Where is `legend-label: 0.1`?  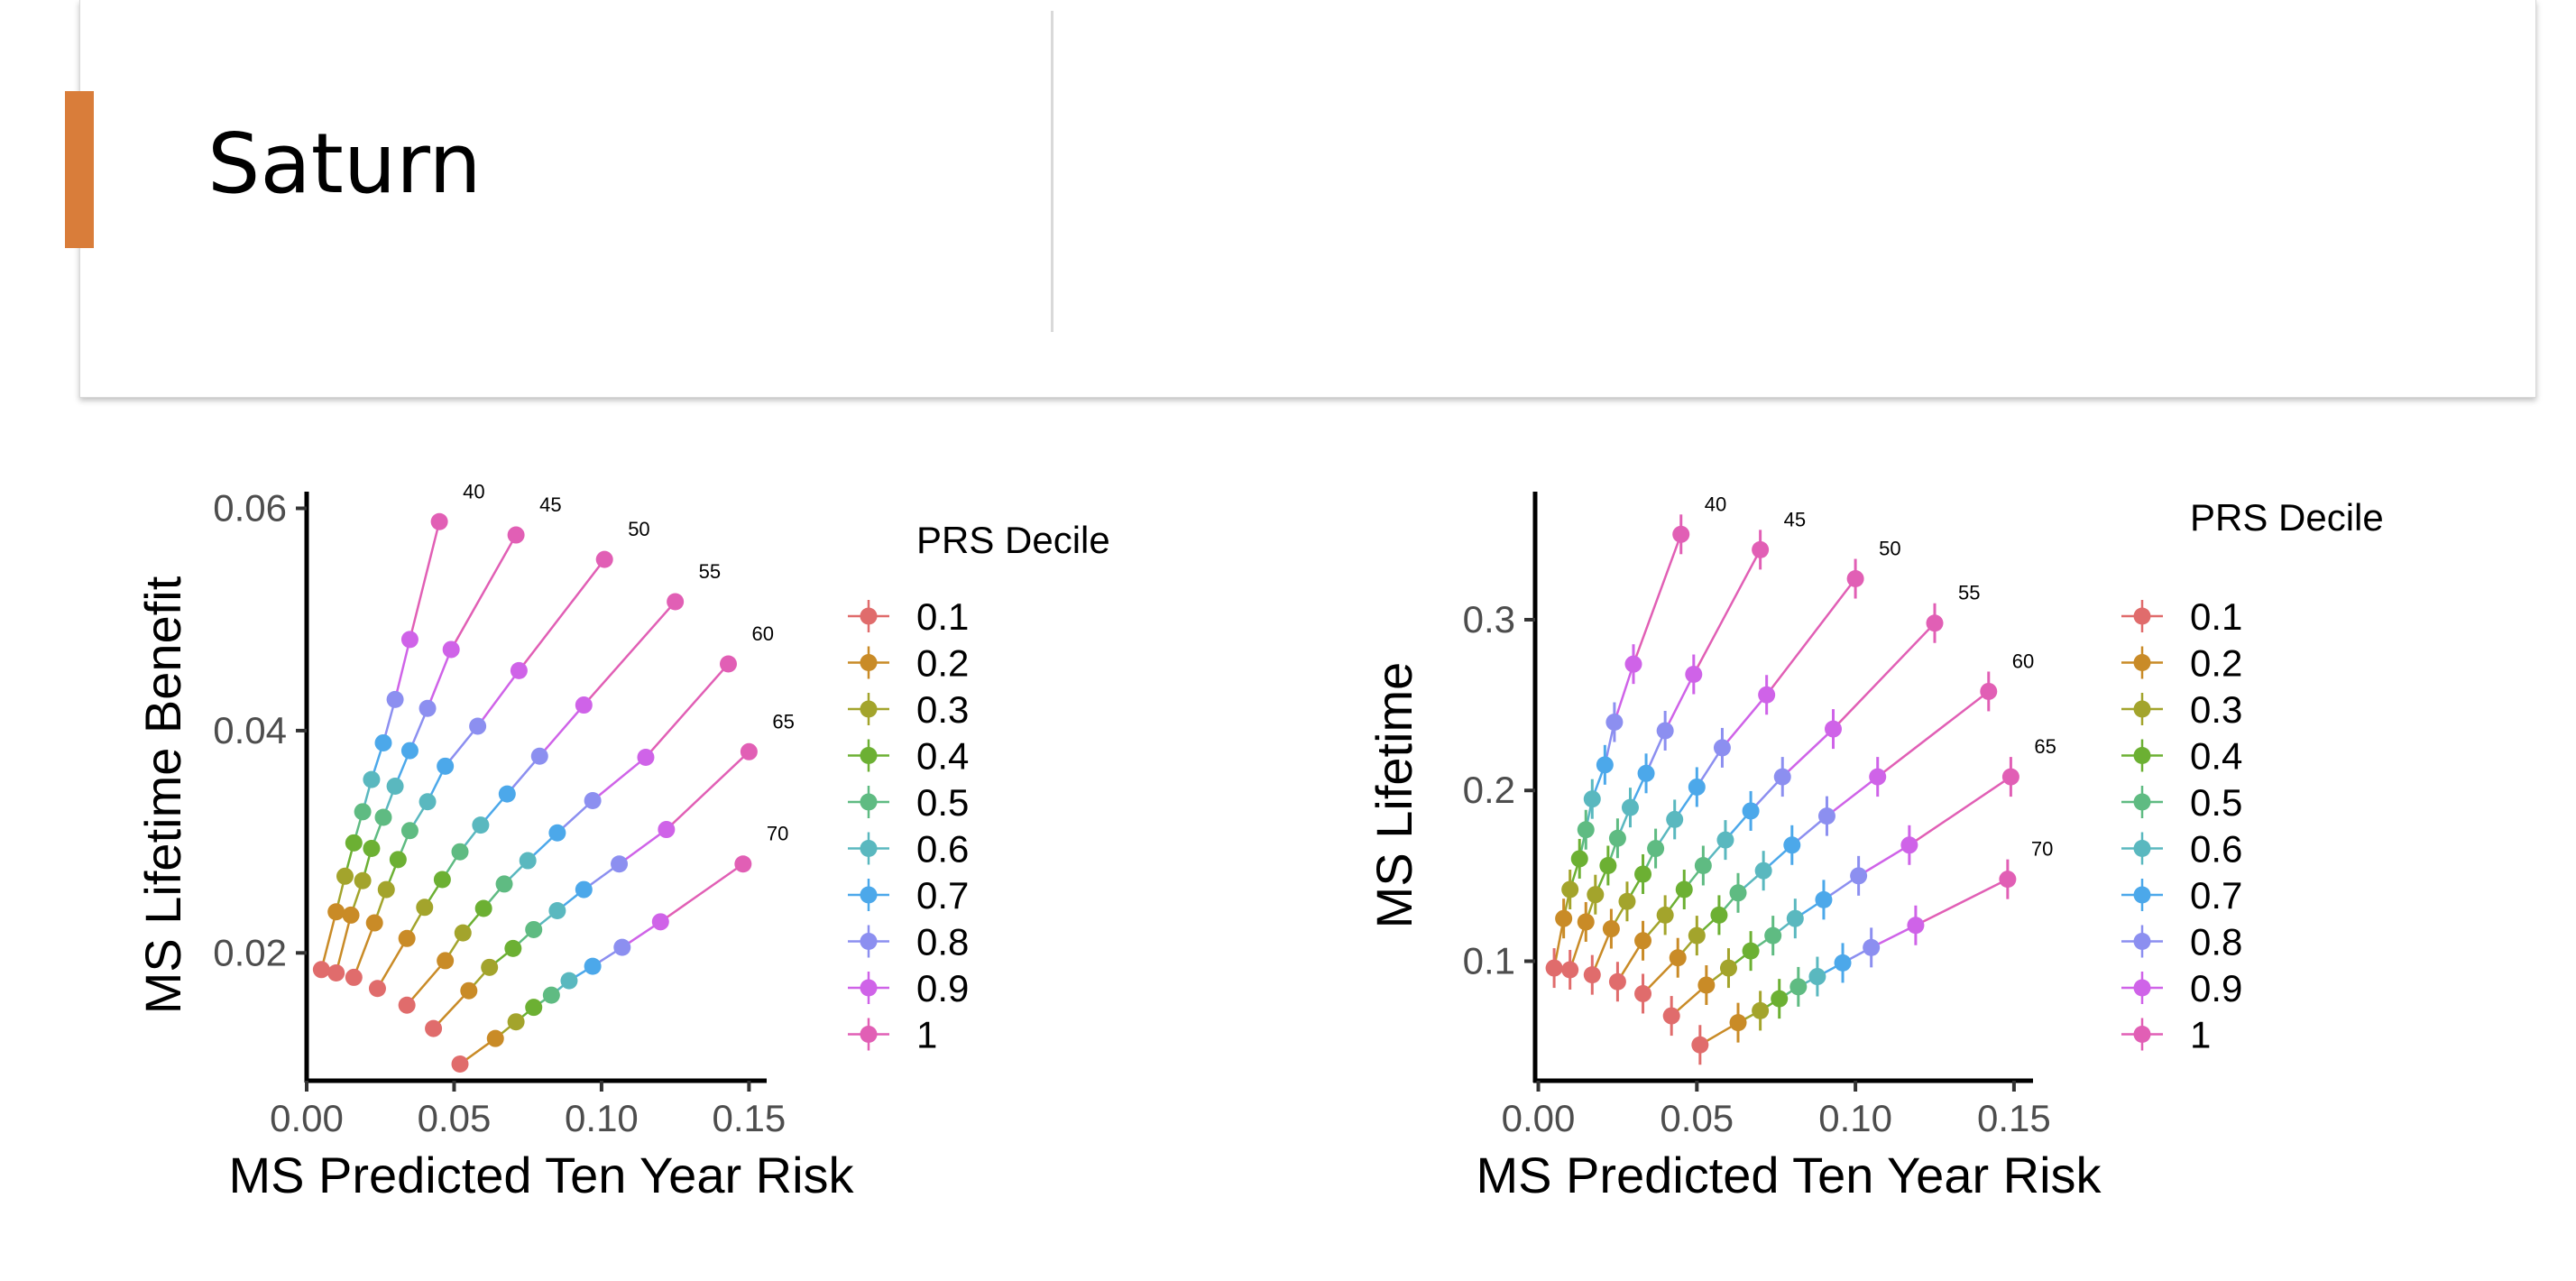 legend-label: 0.1 is located at coordinates (2216, 616).